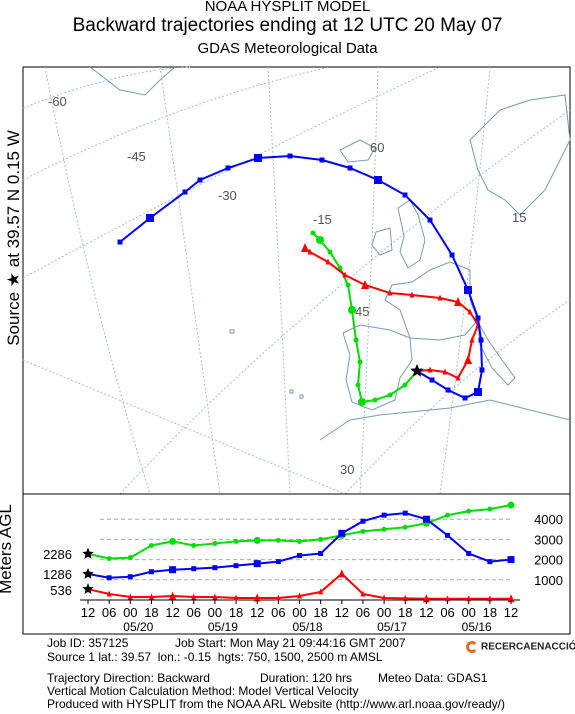 Image resolution: width=575 pixels, height=714 pixels. Describe the element at coordinates (61, 590) in the screenshot. I see `start-height-label: 536` at that location.